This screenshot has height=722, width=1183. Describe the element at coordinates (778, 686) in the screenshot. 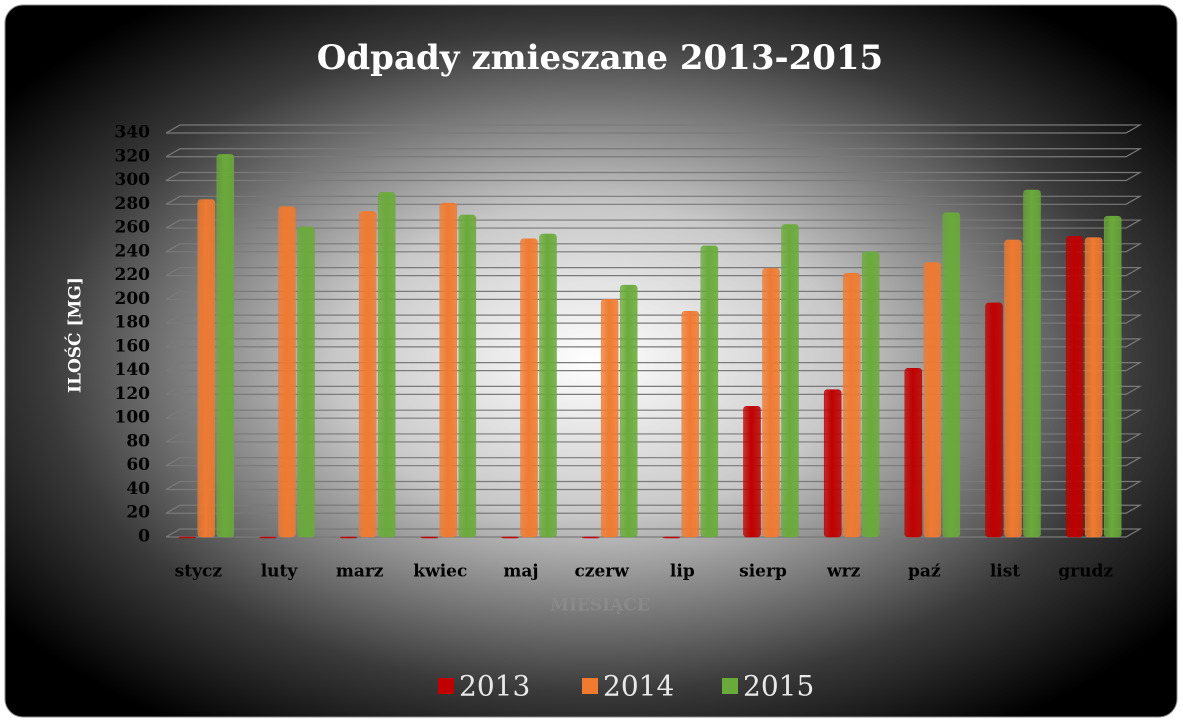

I see `legend-label: 2015` at that location.